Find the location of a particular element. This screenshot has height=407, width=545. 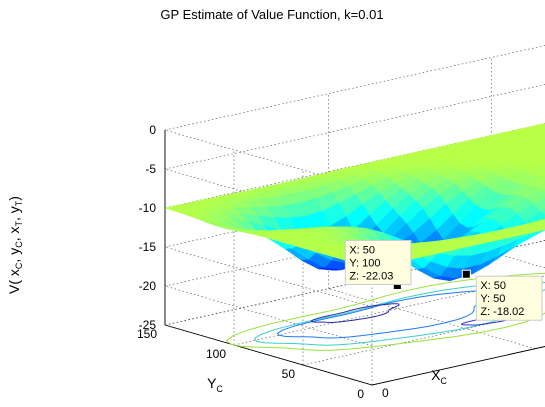

z-tick-label: -15 is located at coordinates (148, 247).